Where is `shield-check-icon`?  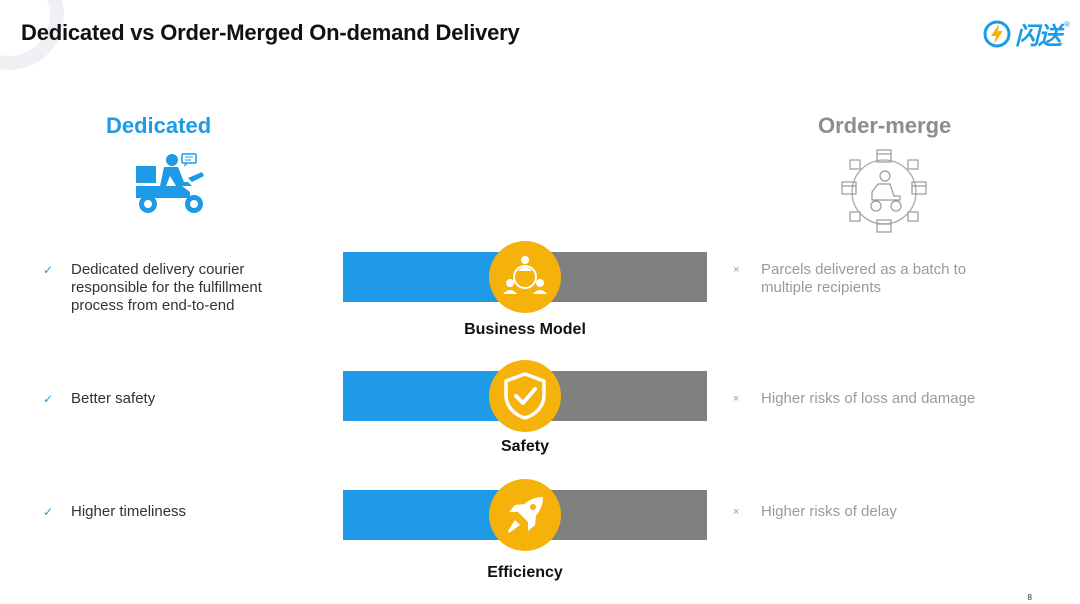
shield-check-icon is located at coordinates (525, 396).